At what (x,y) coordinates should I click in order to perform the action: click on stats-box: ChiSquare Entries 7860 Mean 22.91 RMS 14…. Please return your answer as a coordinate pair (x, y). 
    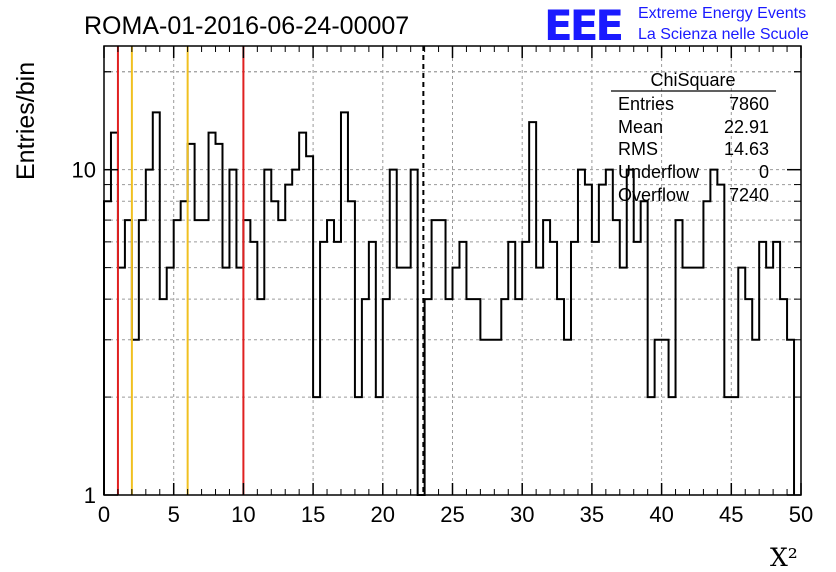
    Looking at the image, I should click on (693, 137).